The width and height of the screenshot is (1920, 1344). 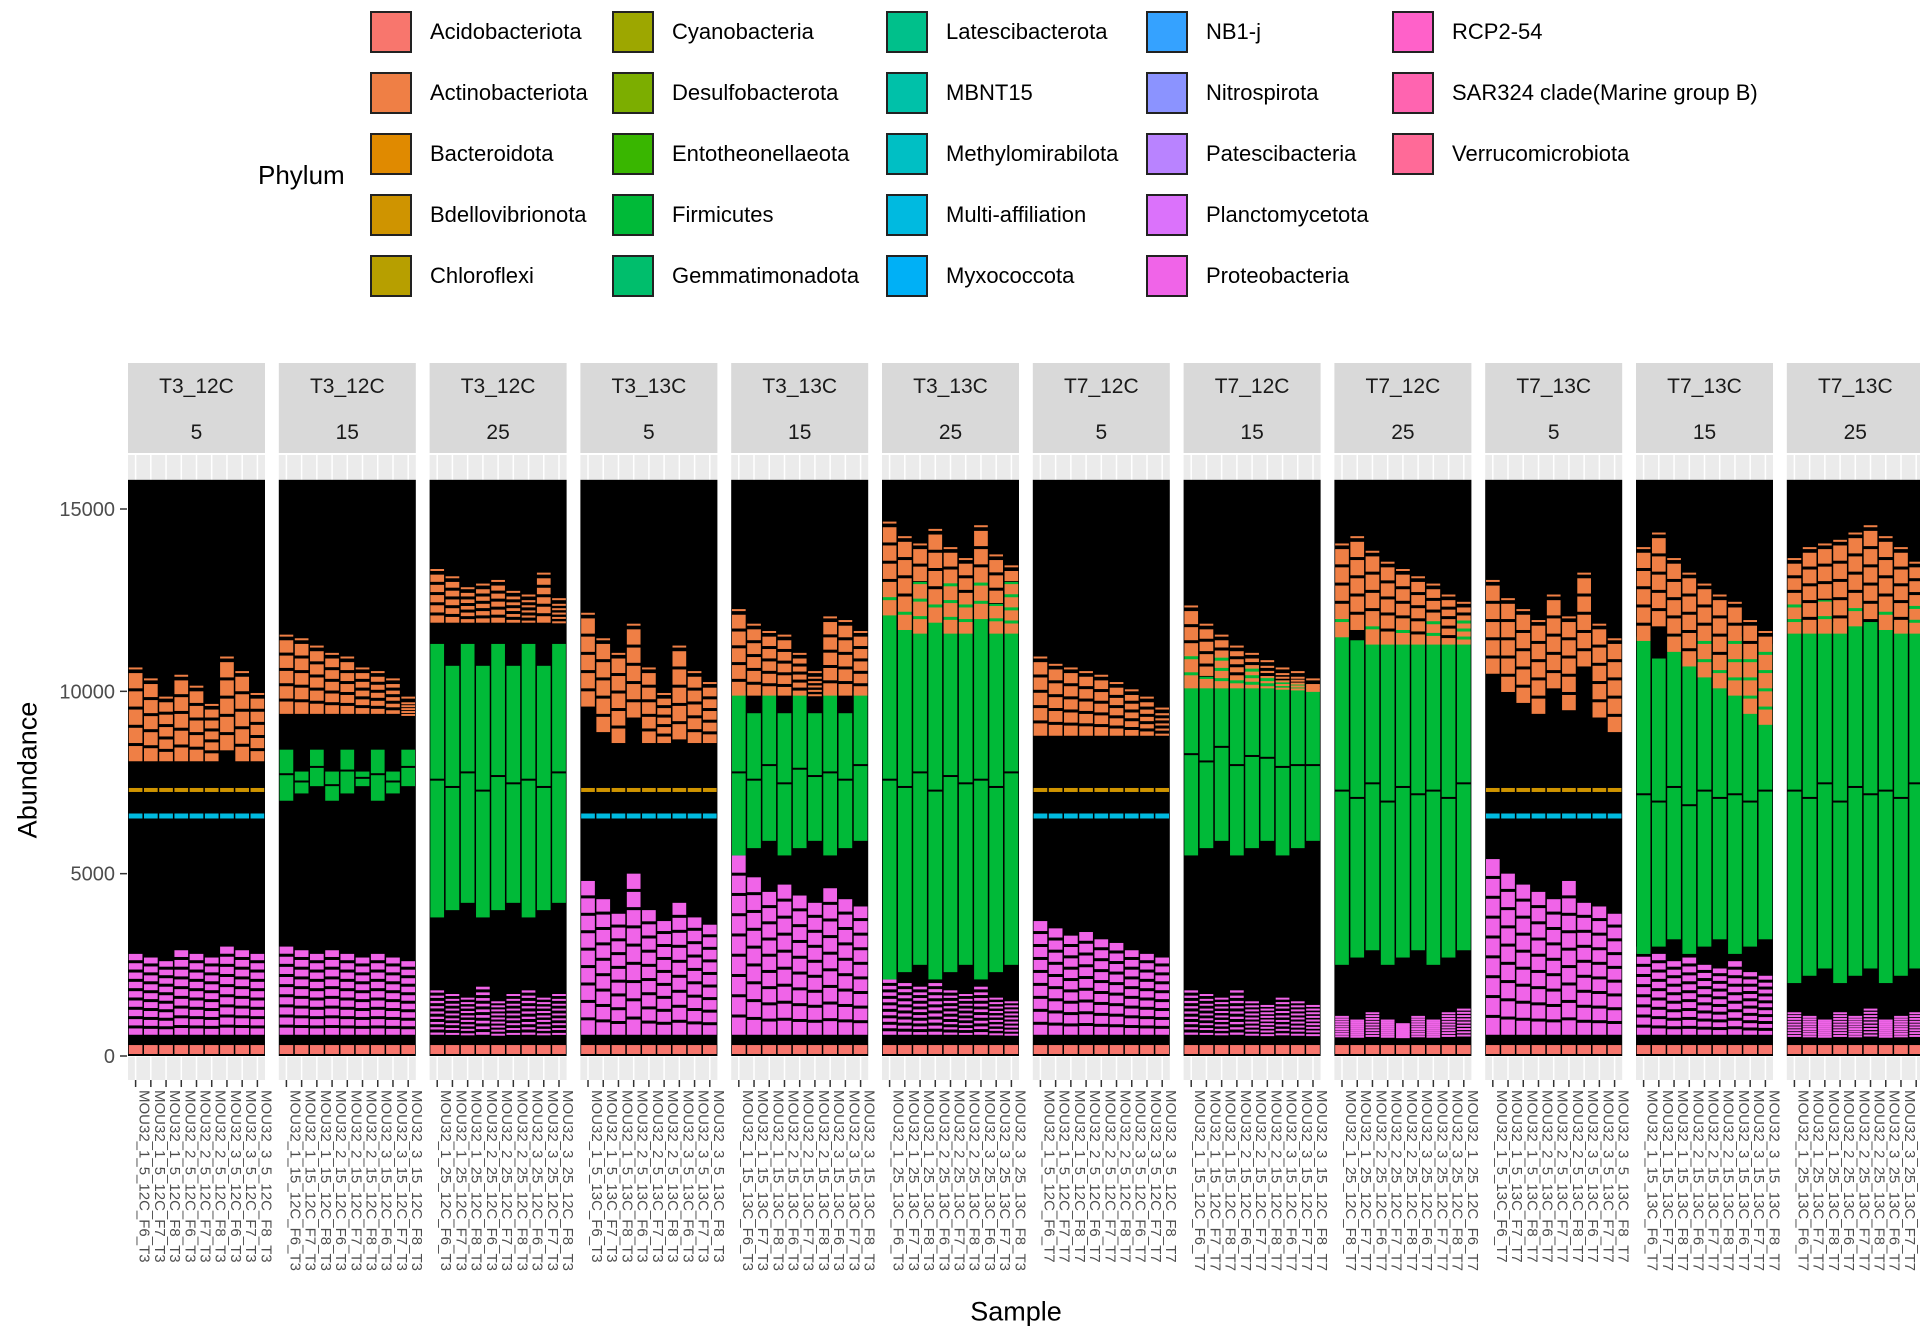 What do you see at coordinates (989, 92) in the screenshot?
I see `legend-label: MBNT15` at bounding box center [989, 92].